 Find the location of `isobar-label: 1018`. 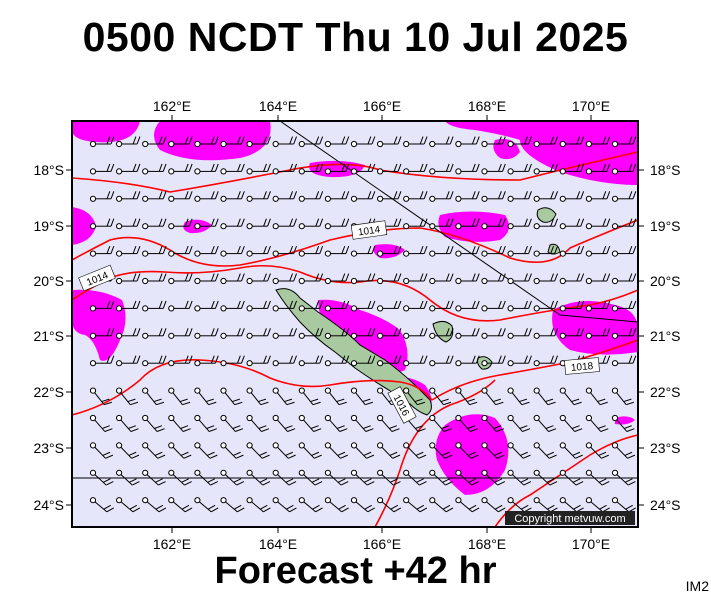

isobar-label: 1018 is located at coordinates (583, 367).